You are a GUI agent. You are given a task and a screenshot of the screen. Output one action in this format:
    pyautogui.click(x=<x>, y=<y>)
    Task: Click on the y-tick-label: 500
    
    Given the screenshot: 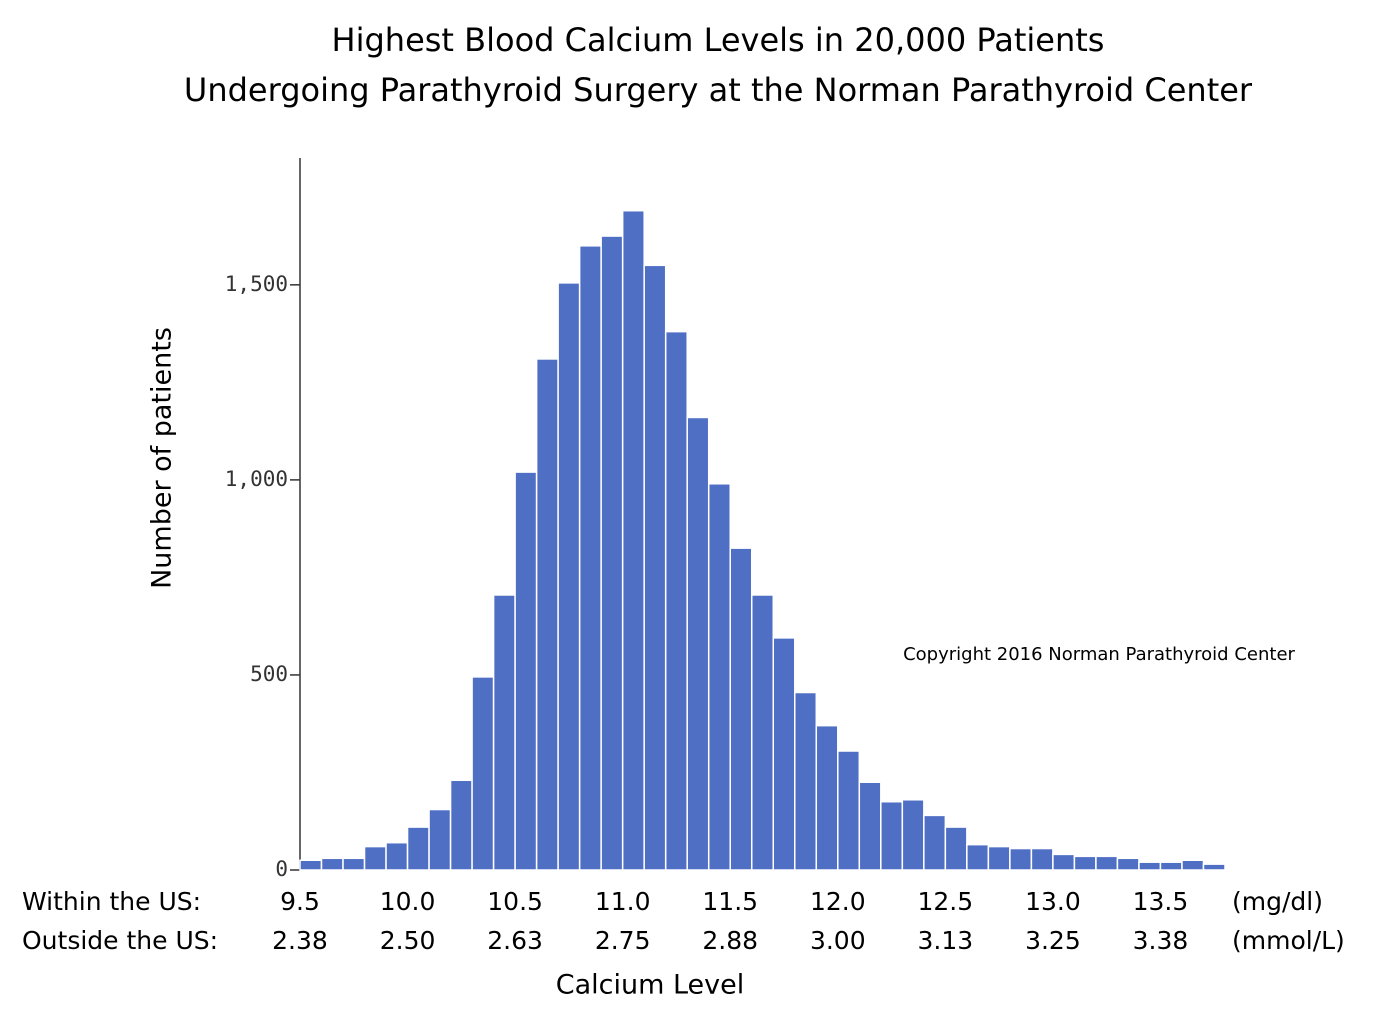 What is the action you would take?
    pyautogui.click(x=269, y=674)
    